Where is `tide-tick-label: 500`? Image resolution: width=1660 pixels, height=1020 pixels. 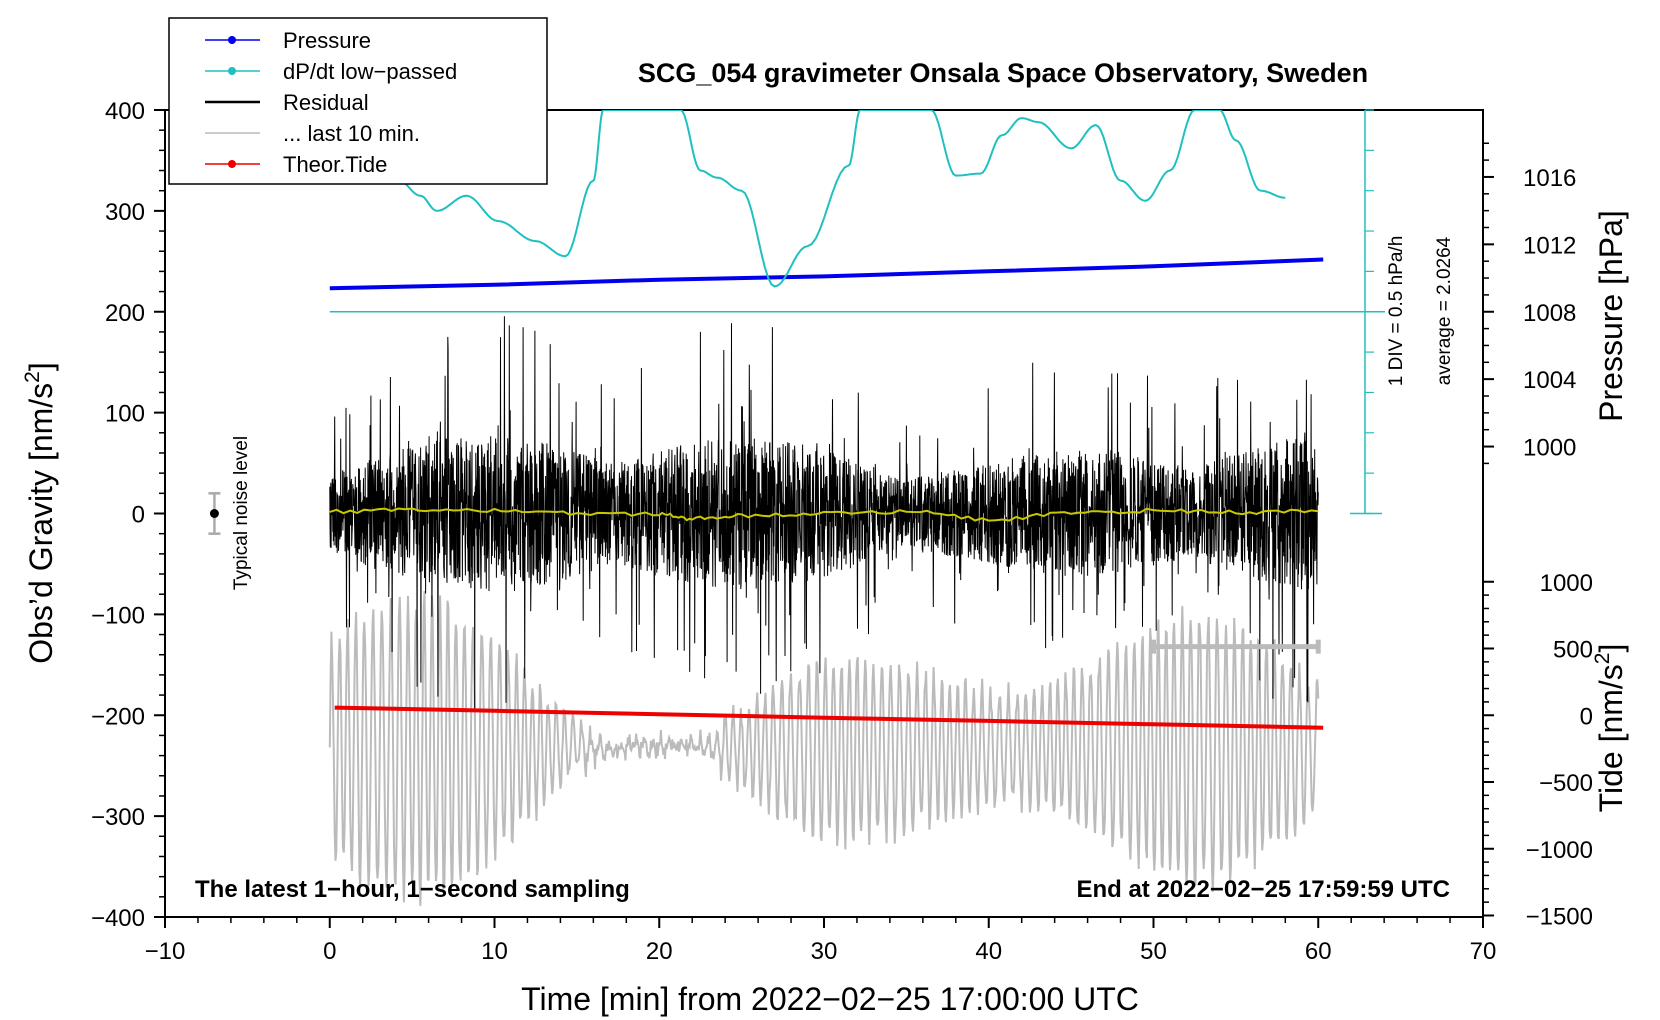 tide-tick-label: 500 is located at coordinates (1573, 650).